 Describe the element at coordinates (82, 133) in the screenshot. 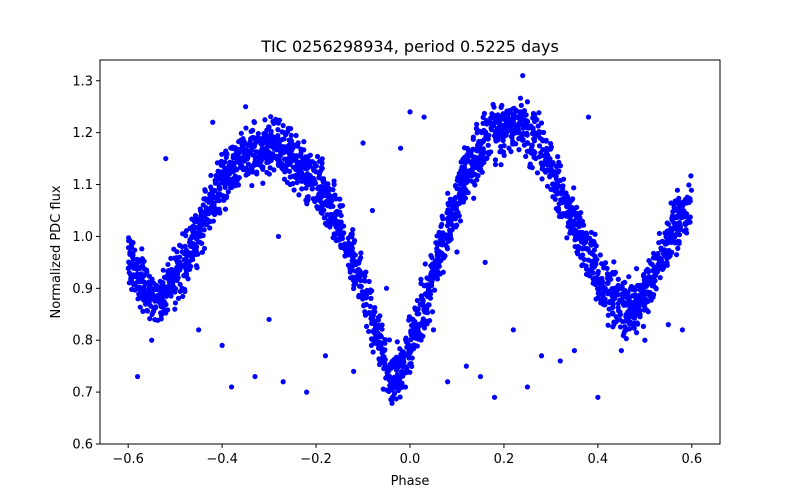

I see `y-tick-label: 1.2` at that location.